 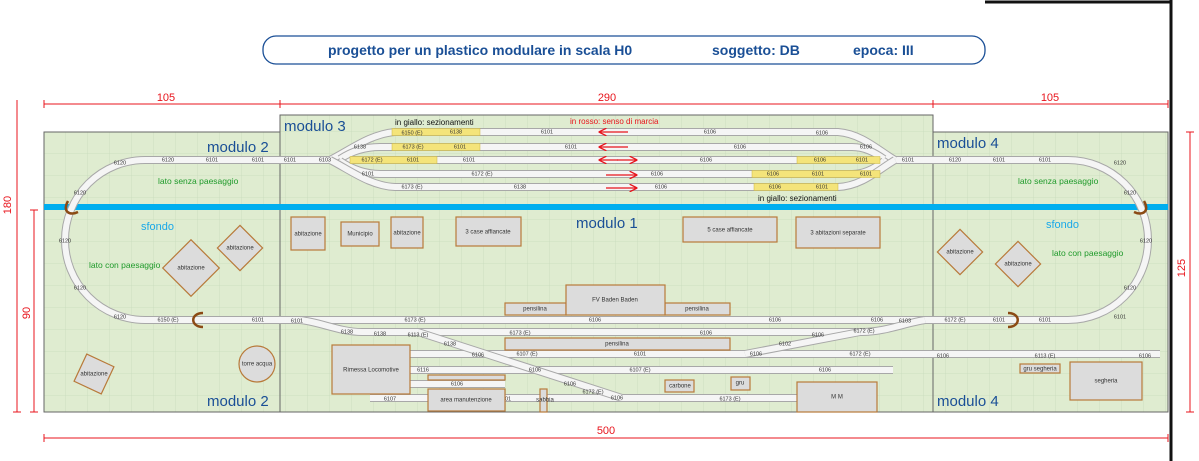 I want to click on building-3-case: 3 case affiancate, so click(x=488, y=233).